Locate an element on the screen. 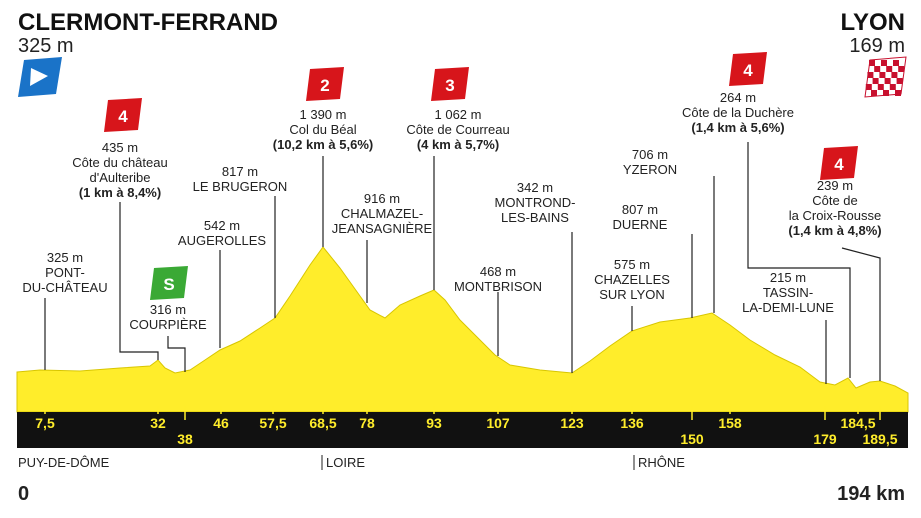 The image size is (921, 518). waypoint-label: PONT- is located at coordinates (65, 272).